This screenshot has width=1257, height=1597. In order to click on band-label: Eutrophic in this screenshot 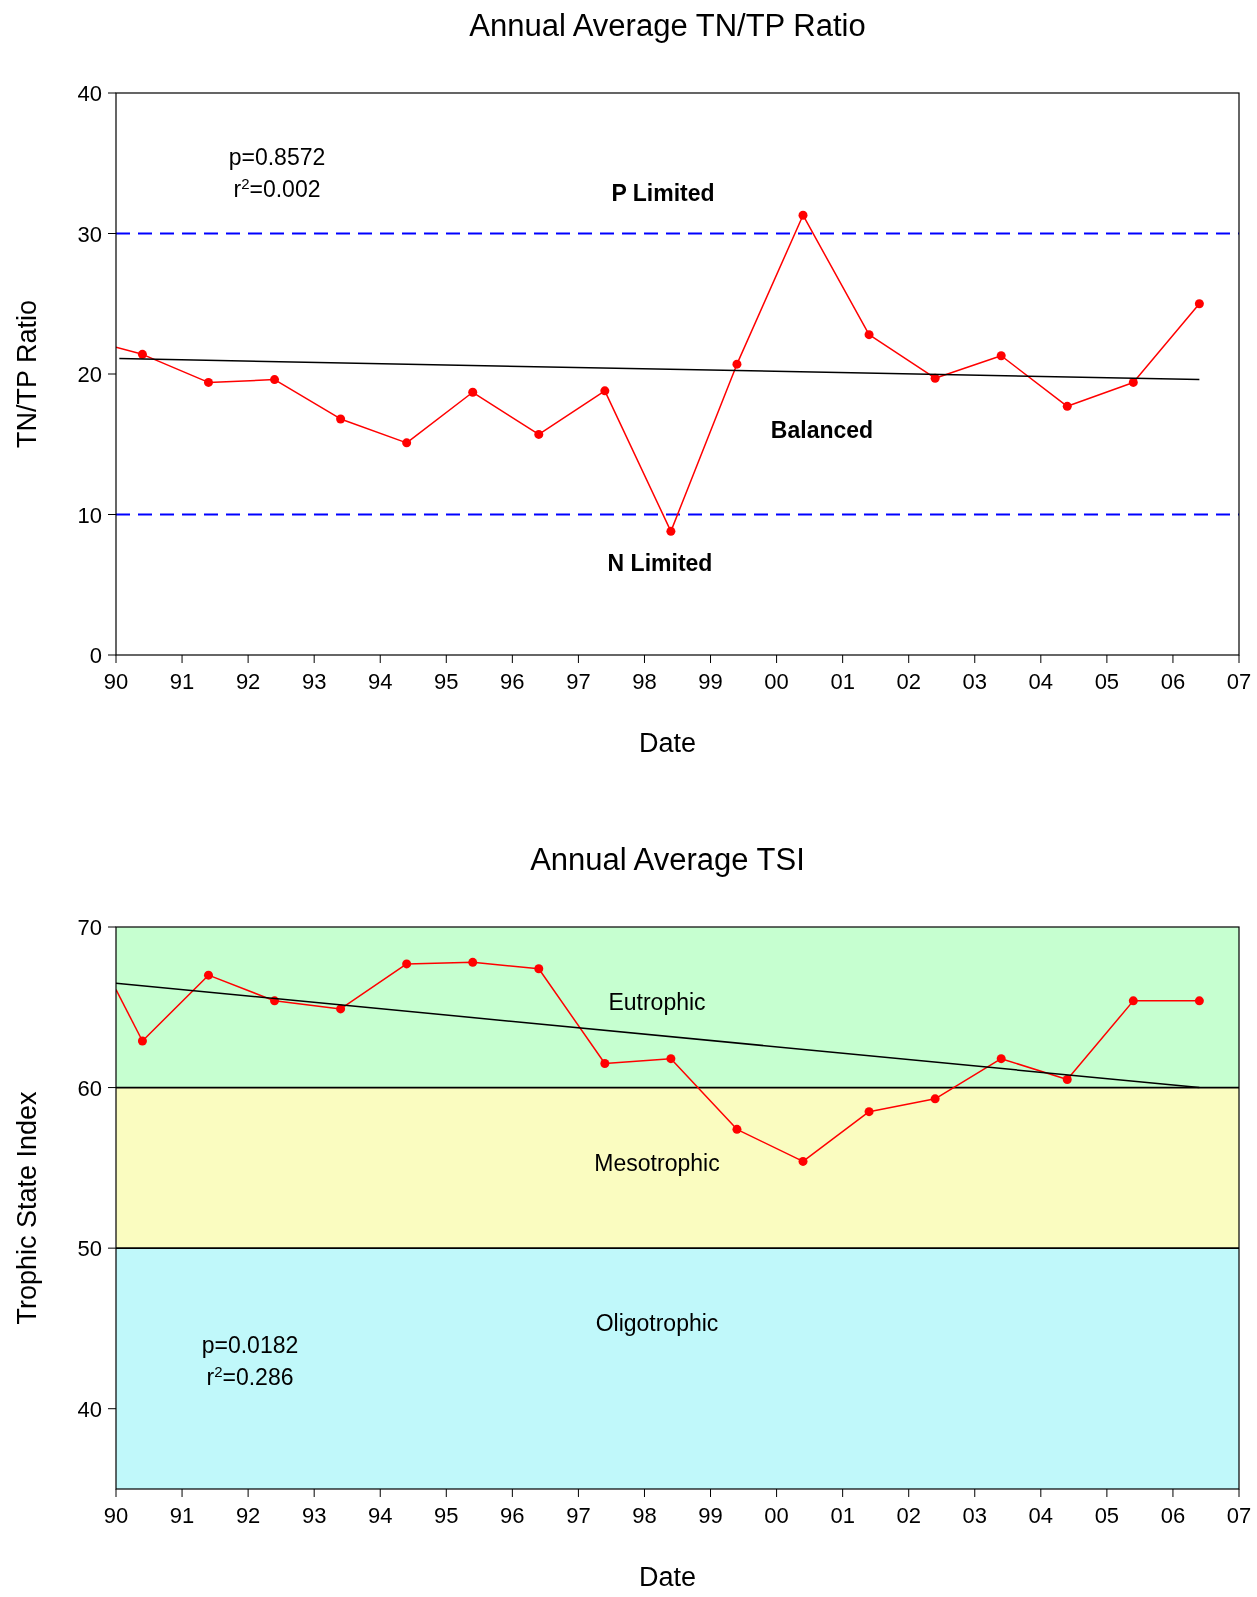, I will do `click(657, 1002)`.